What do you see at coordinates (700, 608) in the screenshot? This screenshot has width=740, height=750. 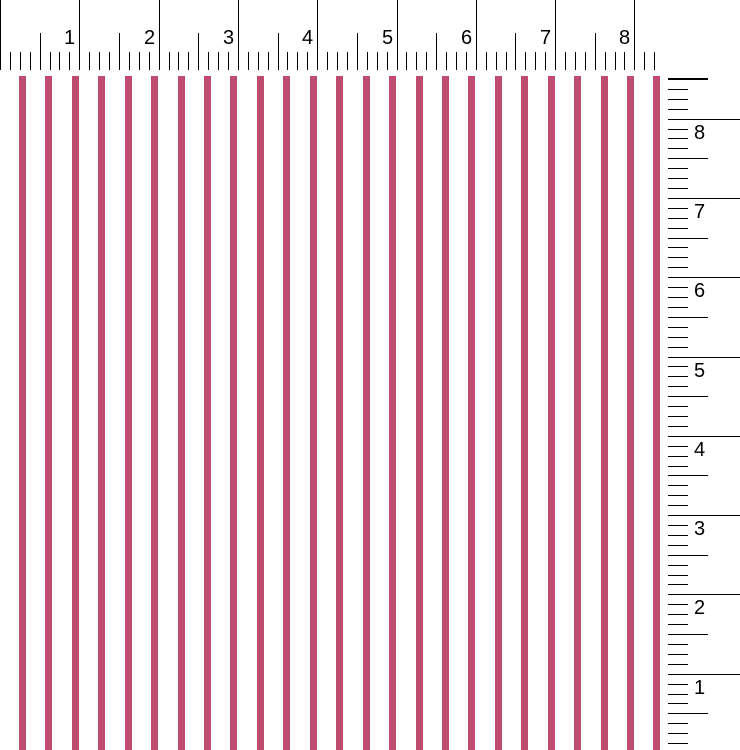 I see `side-ruler-label: 2` at bounding box center [700, 608].